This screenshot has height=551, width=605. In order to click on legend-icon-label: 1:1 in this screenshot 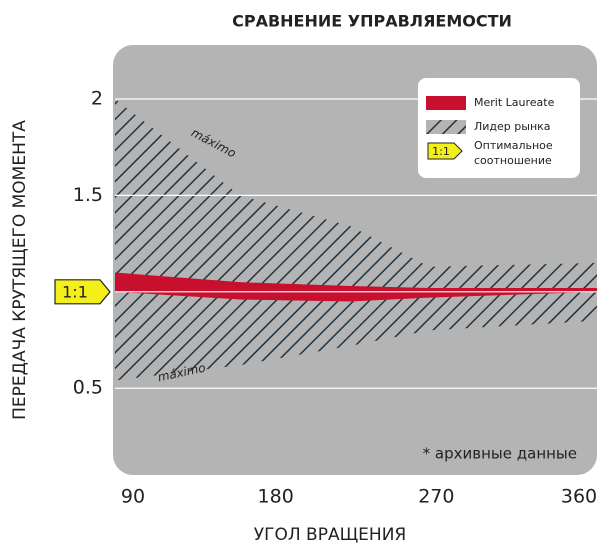, I will do `click(441, 151)`.